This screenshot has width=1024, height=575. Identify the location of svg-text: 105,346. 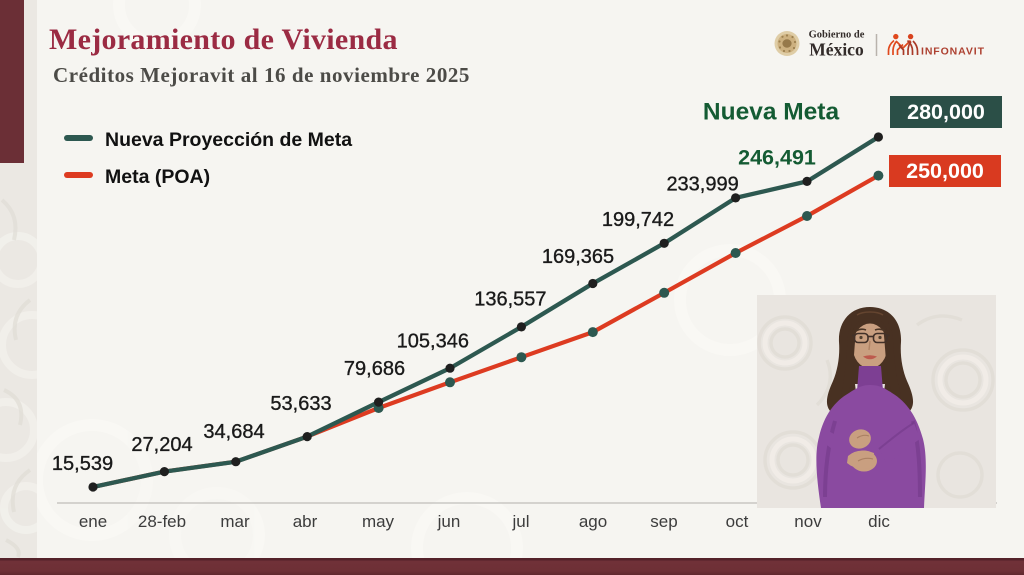
(433, 342).